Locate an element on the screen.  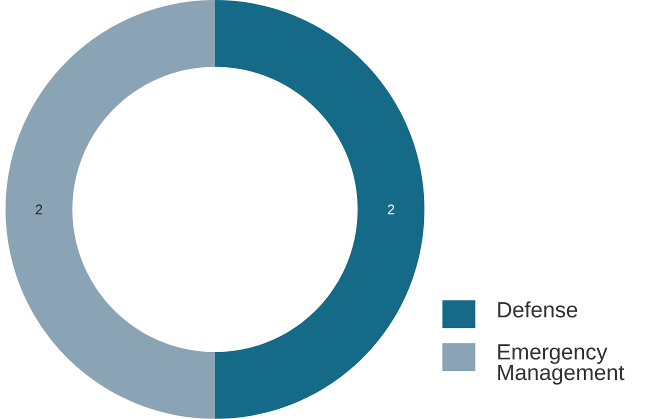
legend-label: Defense is located at coordinates (538, 309).